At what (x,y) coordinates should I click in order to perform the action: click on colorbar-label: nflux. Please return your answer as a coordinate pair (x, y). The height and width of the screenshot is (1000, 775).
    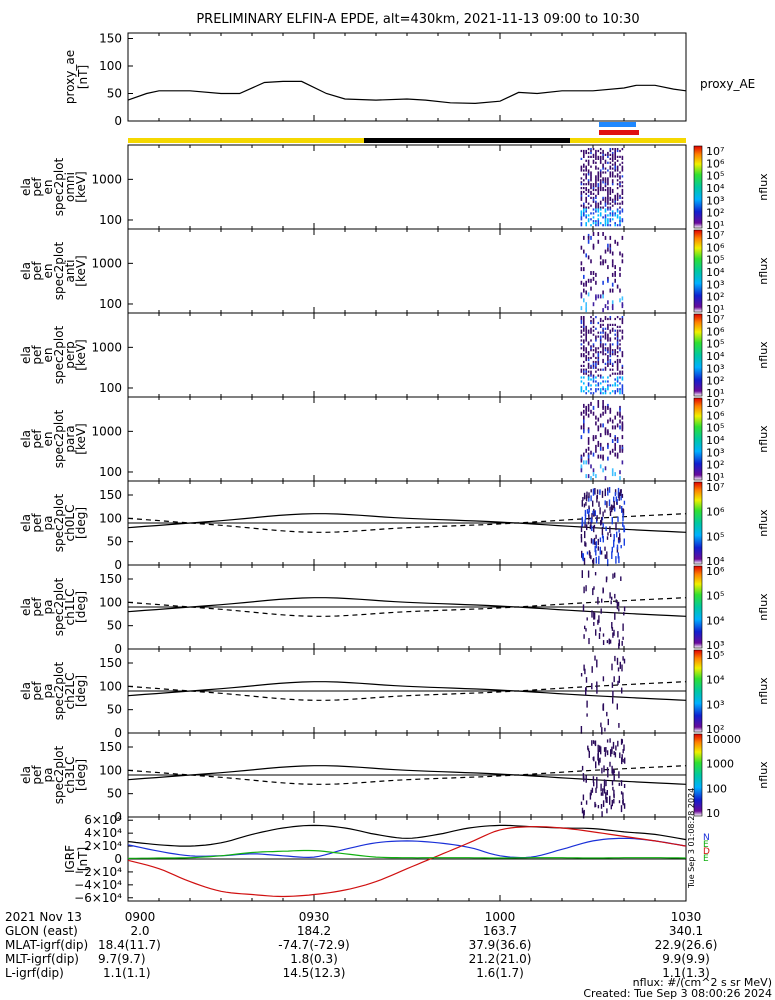
    Looking at the image, I should click on (763, 775).